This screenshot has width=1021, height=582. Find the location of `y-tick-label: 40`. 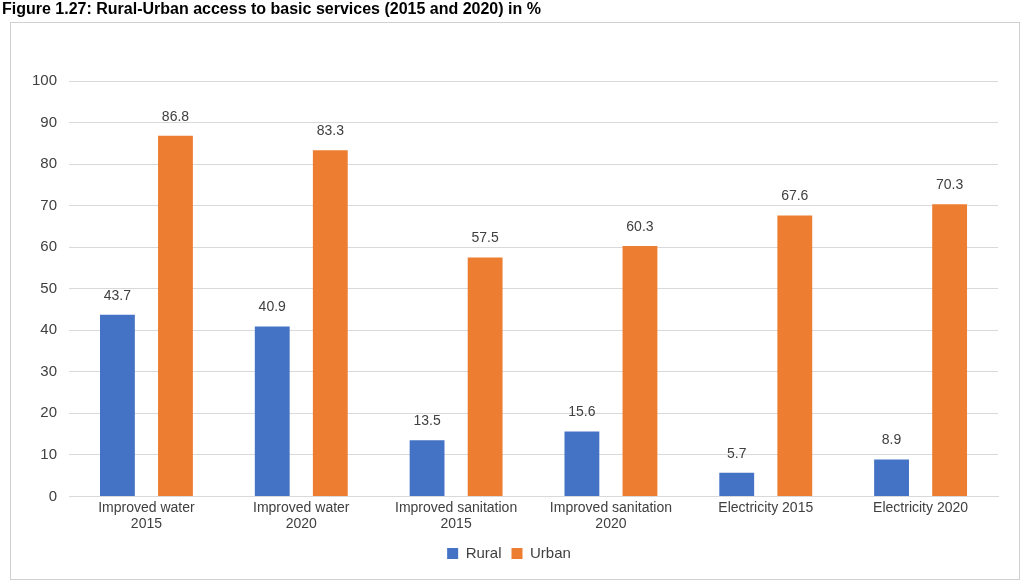

y-tick-label: 40 is located at coordinates (49, 329).